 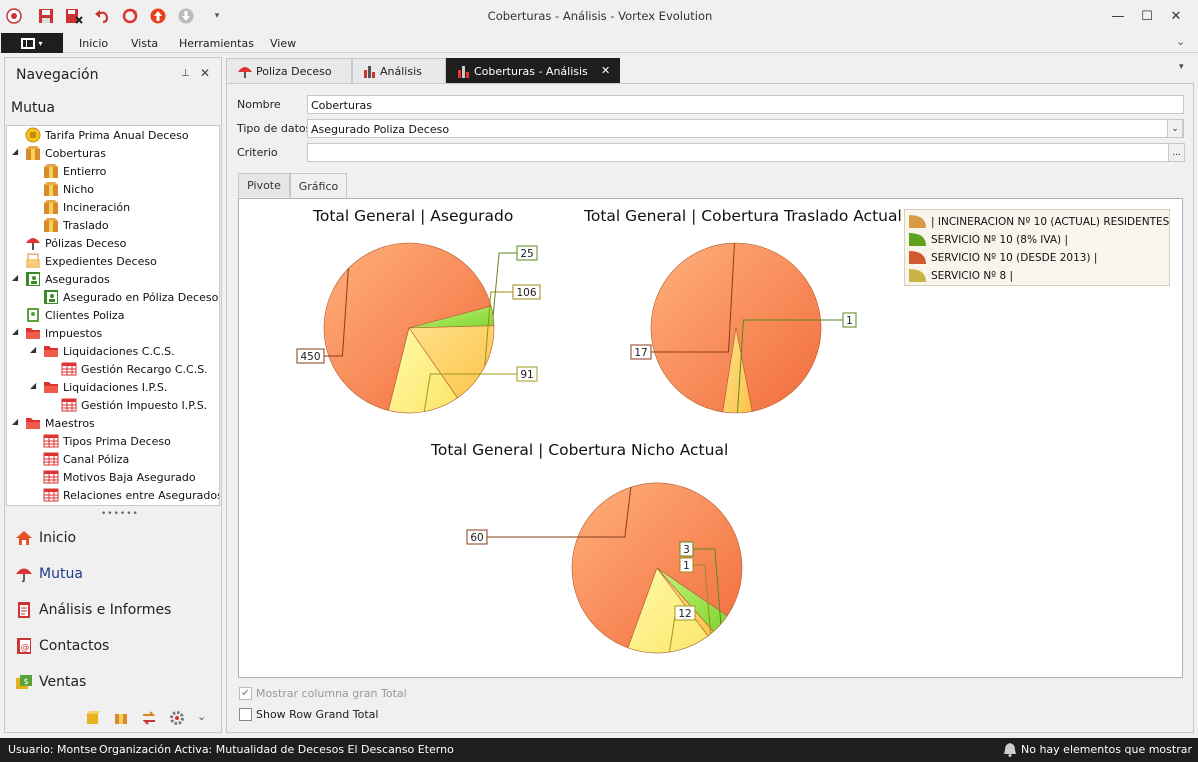 I want to click on tree-item: Incineración, so click(x=86, y=207).